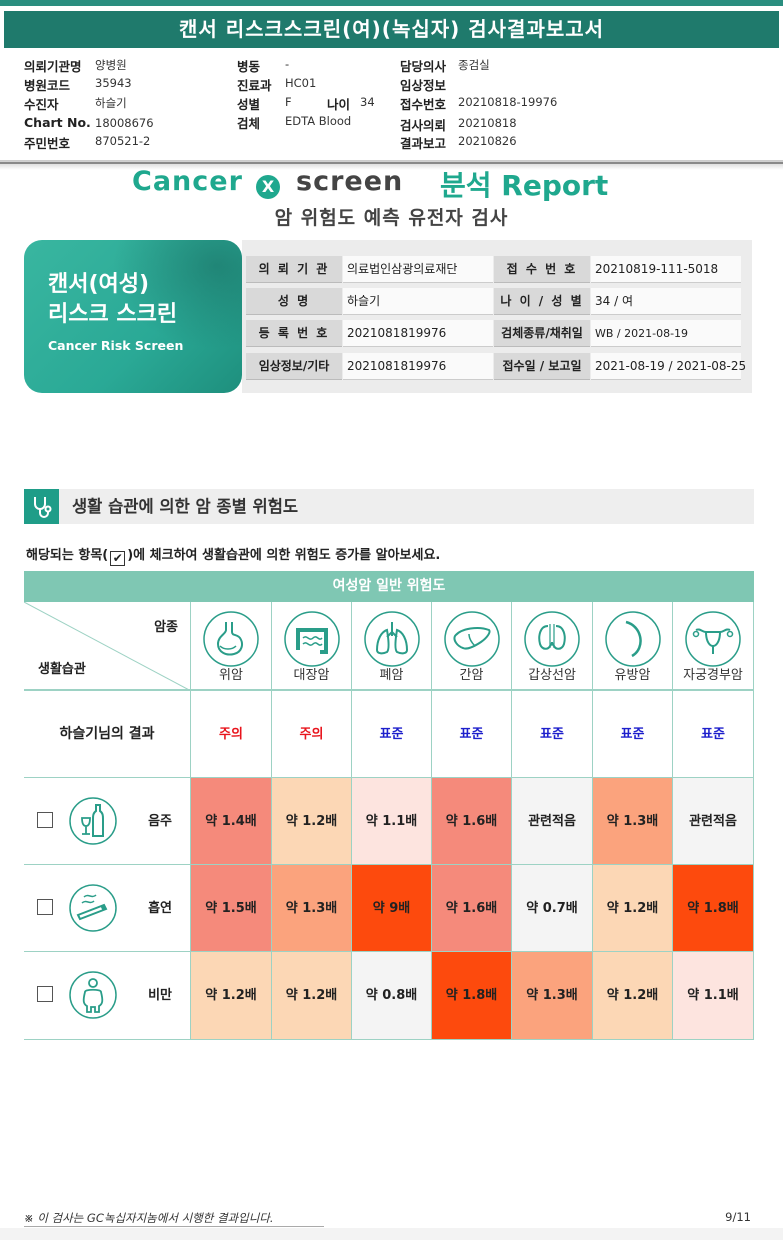  I want to click on risk-cell: 약 1.4배, so click(231, 821).